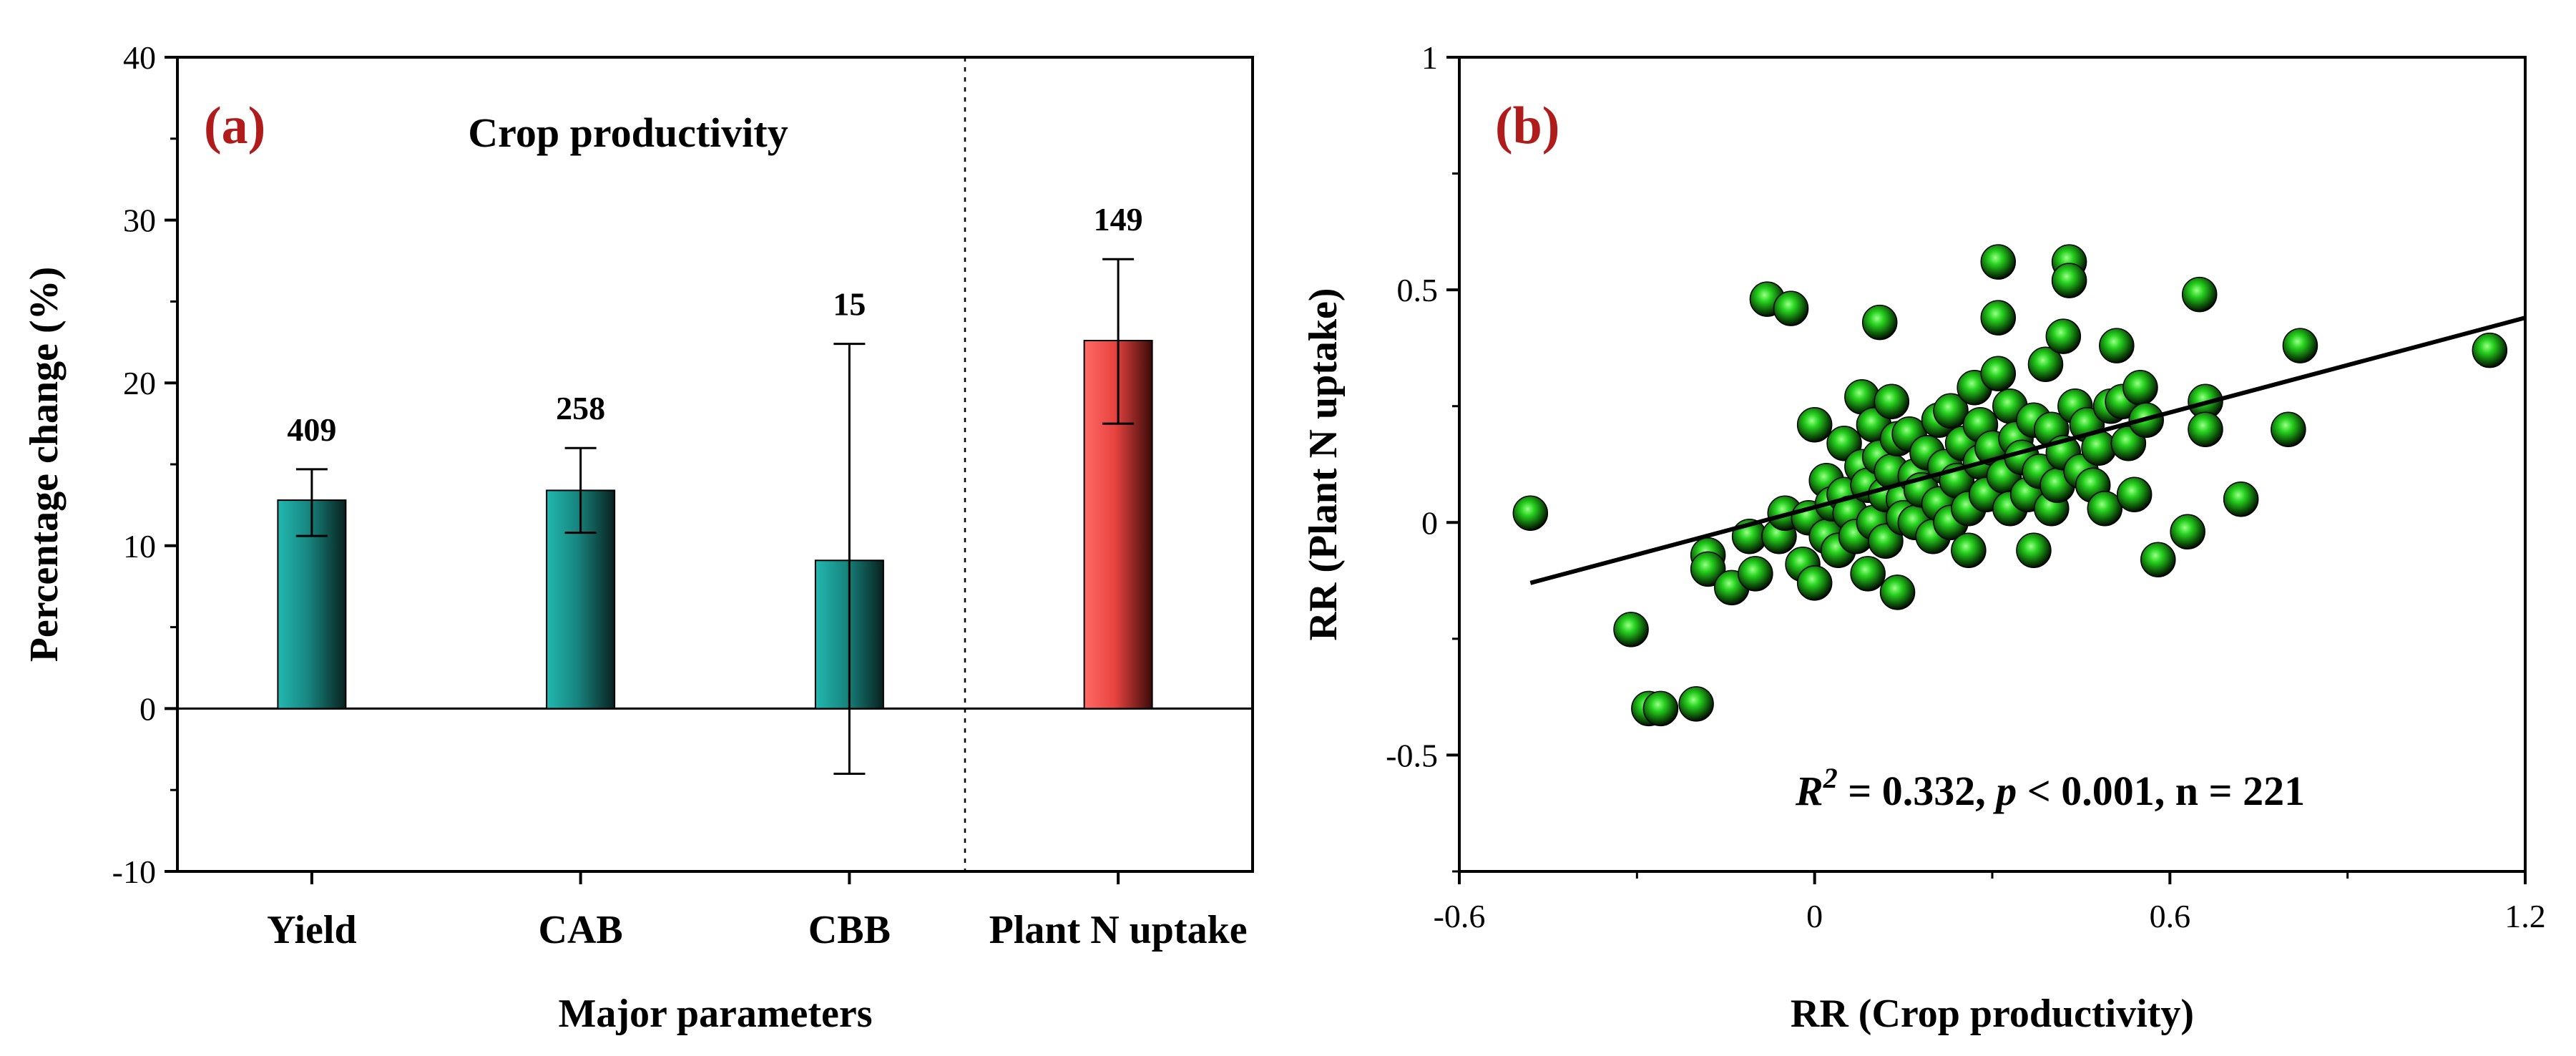 Image resolution: width=2576 pixels, height=1056 pixels. Describe the element at coordinates (139, 546) in the screenshot. I see `y-tick-label: 10` at that location.